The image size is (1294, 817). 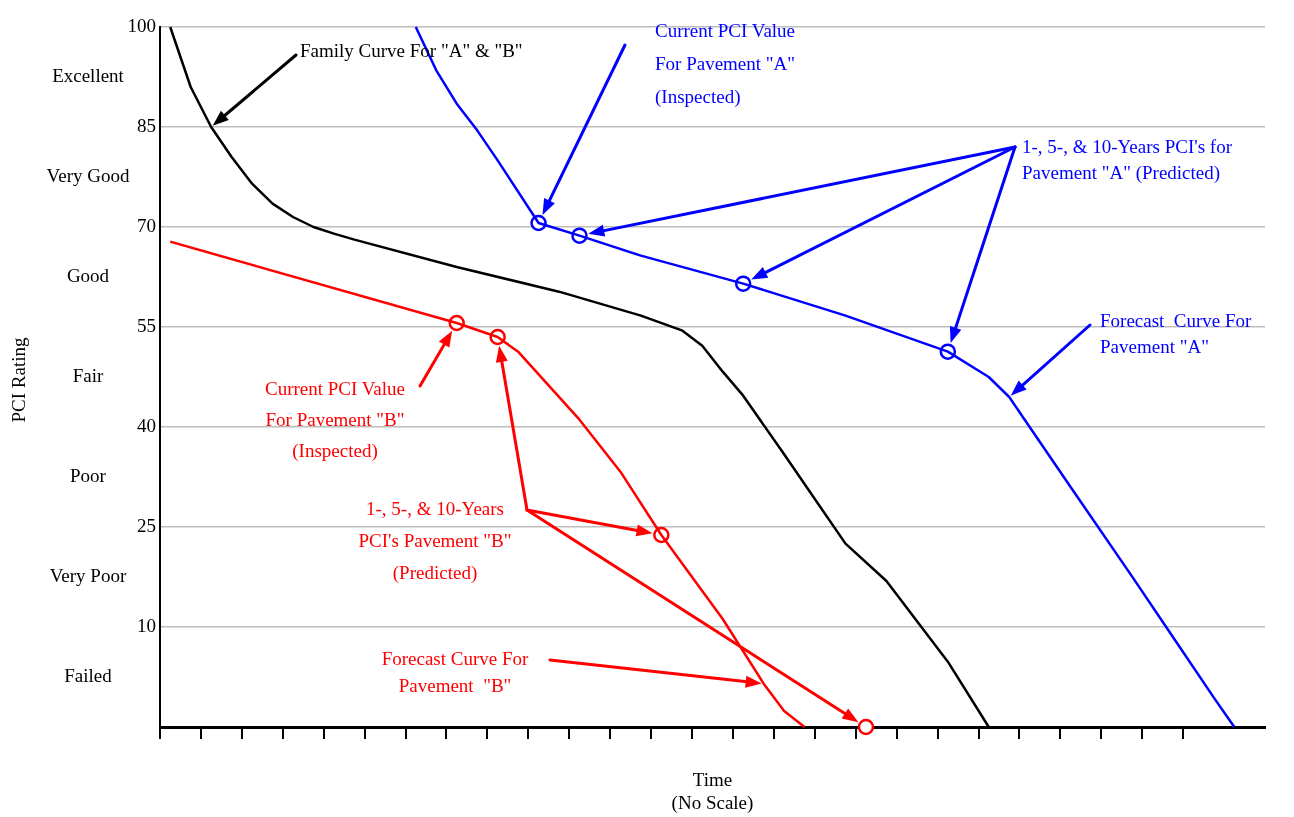 What do you see at coordinates (88, 175) in the screenshot?
I see `text: Very Good` at bounding box center [88, 175].